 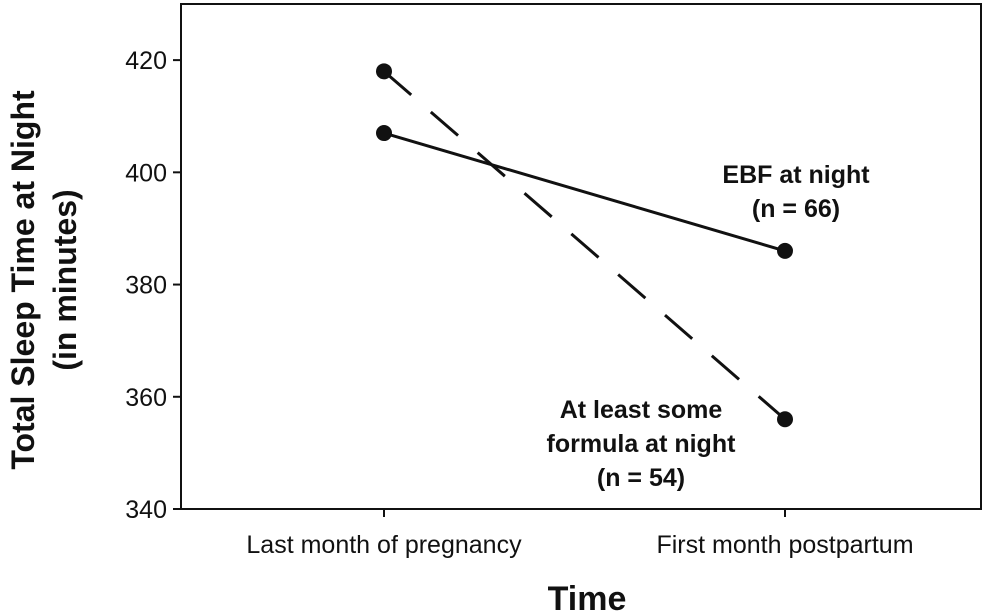 I want to click on series-label-1: EBF at night, so click(x=796, y=175).